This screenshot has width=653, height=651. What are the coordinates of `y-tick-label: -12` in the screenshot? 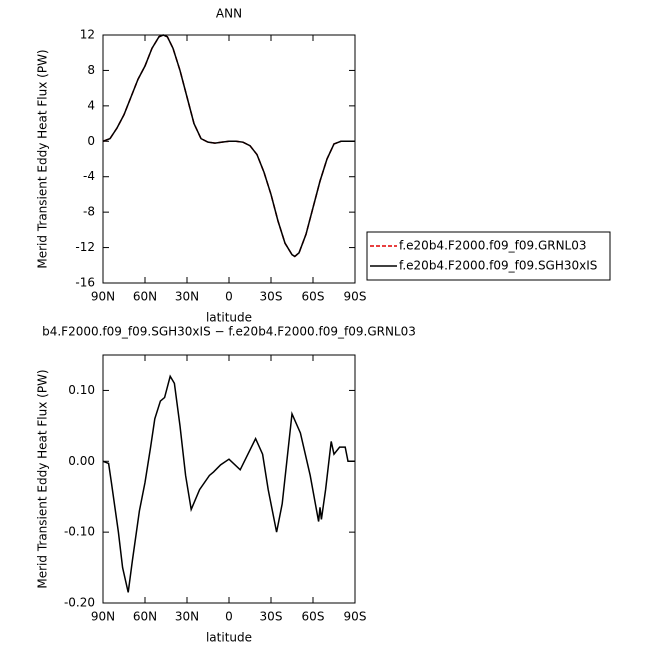 It's located at (85, 247).